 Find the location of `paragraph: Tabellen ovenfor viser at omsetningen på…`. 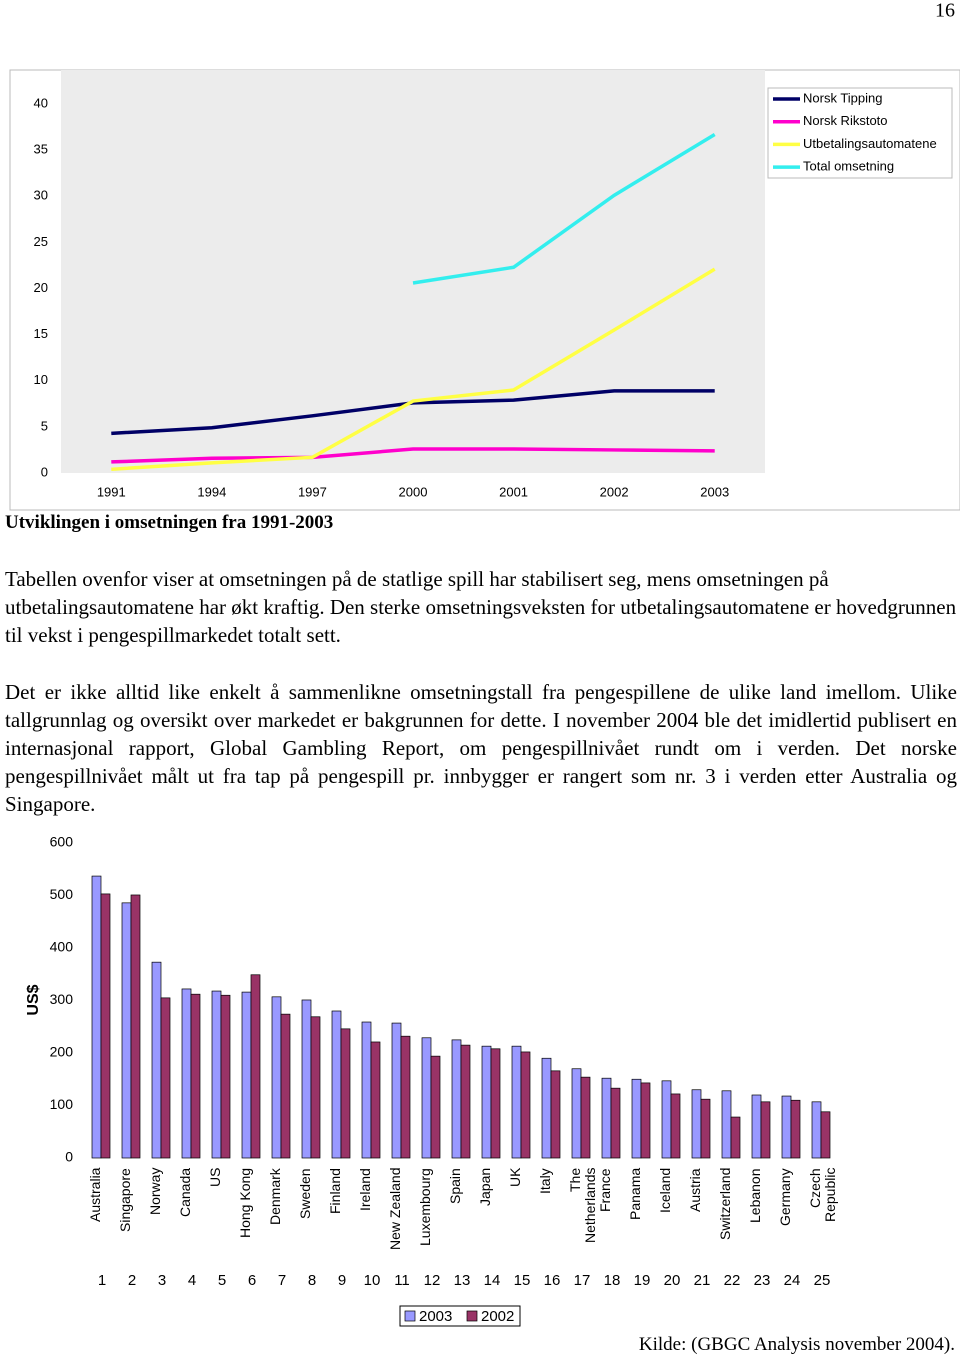

paragraph: Tabellen ovenfor viser at omsetningen på… is located at coordinates (481, 607).